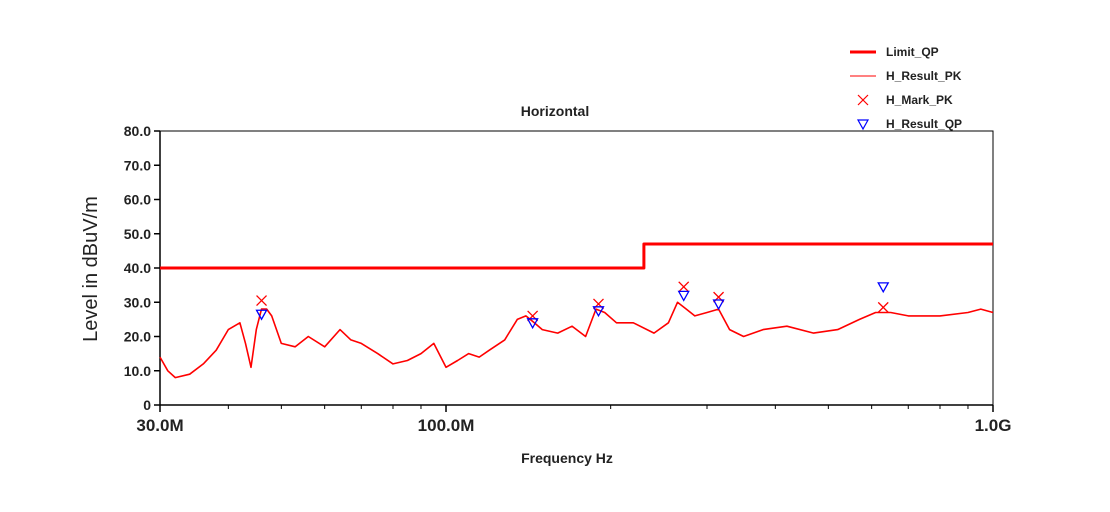  Describe the element at coordinates (446, 425) in the screenshot. I see `x-tick-label: 100.0M` at that location.